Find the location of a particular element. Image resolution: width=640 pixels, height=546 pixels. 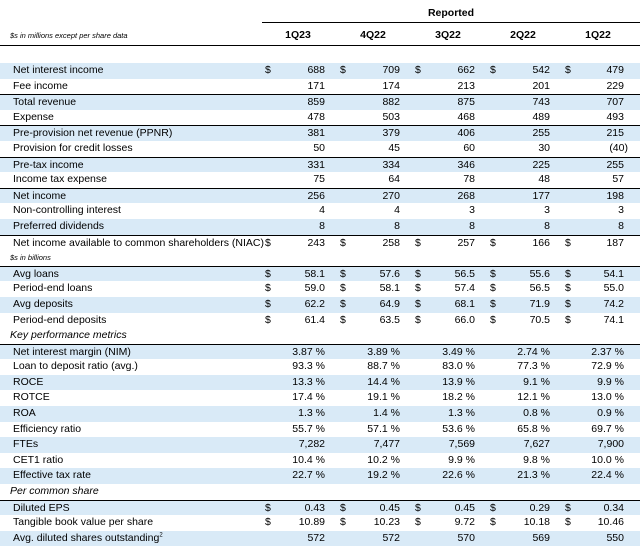

value-cell: 215 is located at coordinates (615, 133).